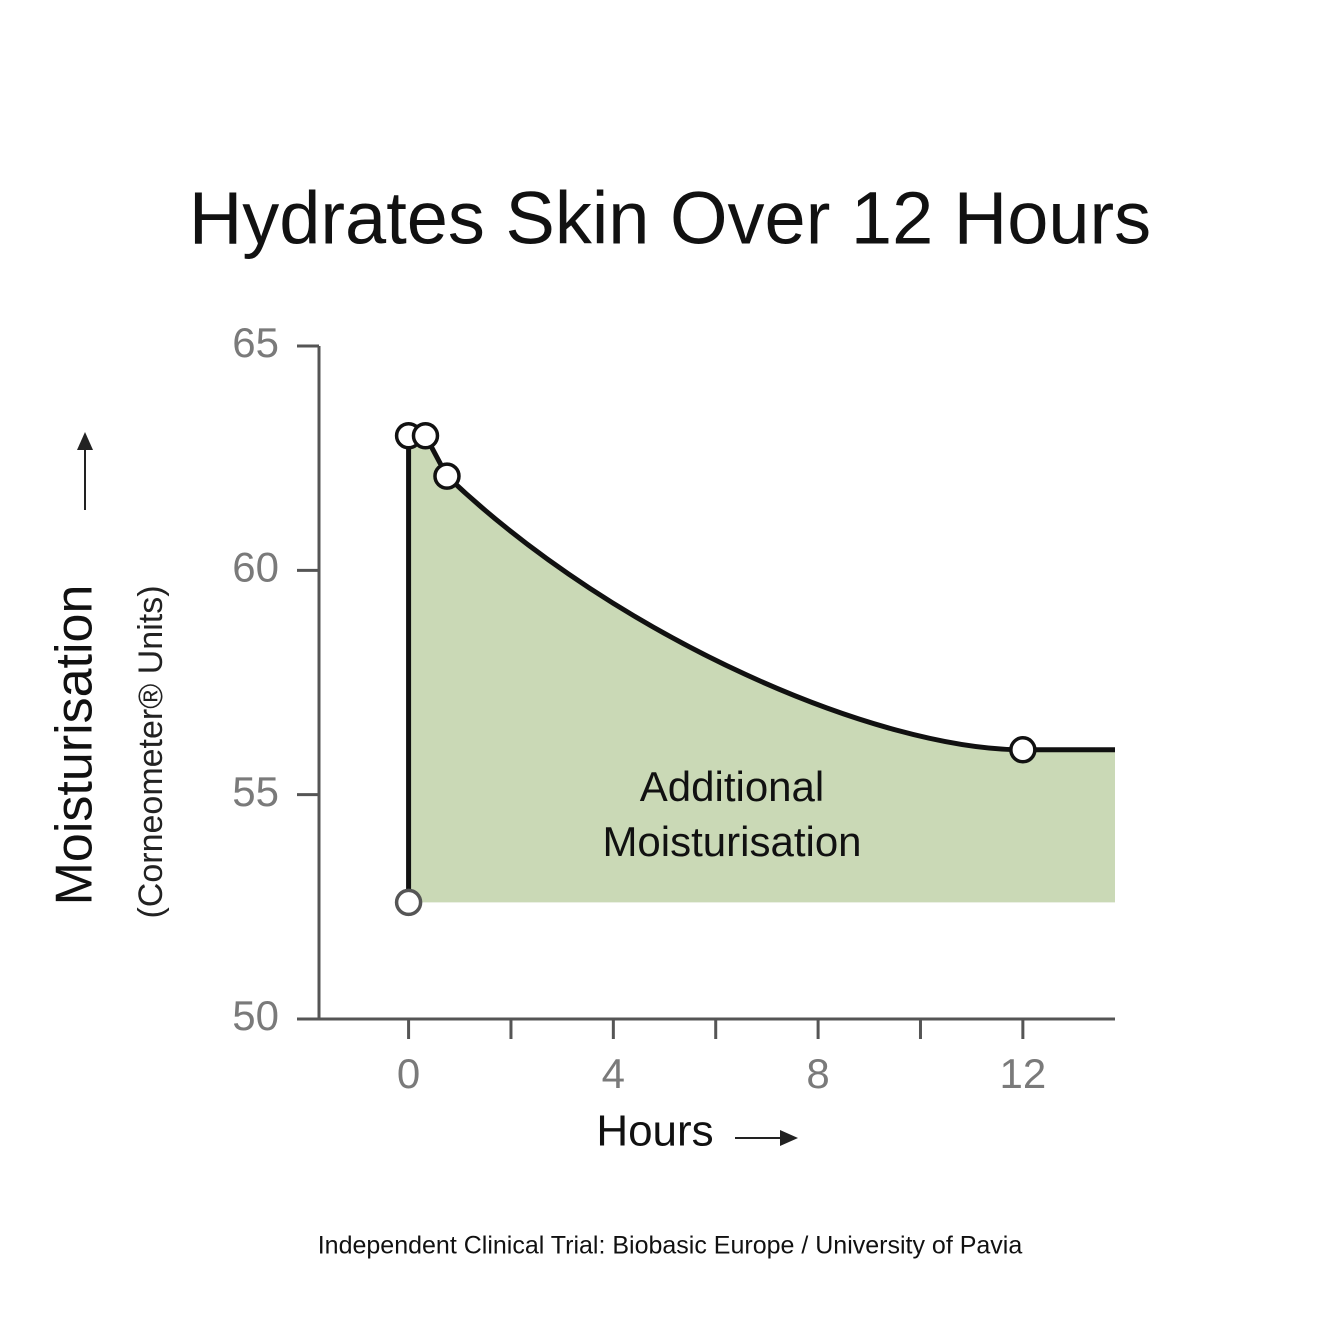 The height and width of the screenshot is (1340, 1340). Describe the element at coordinates (255, 566) in the screenshot. I see `y-tick-label: 60` at that location.